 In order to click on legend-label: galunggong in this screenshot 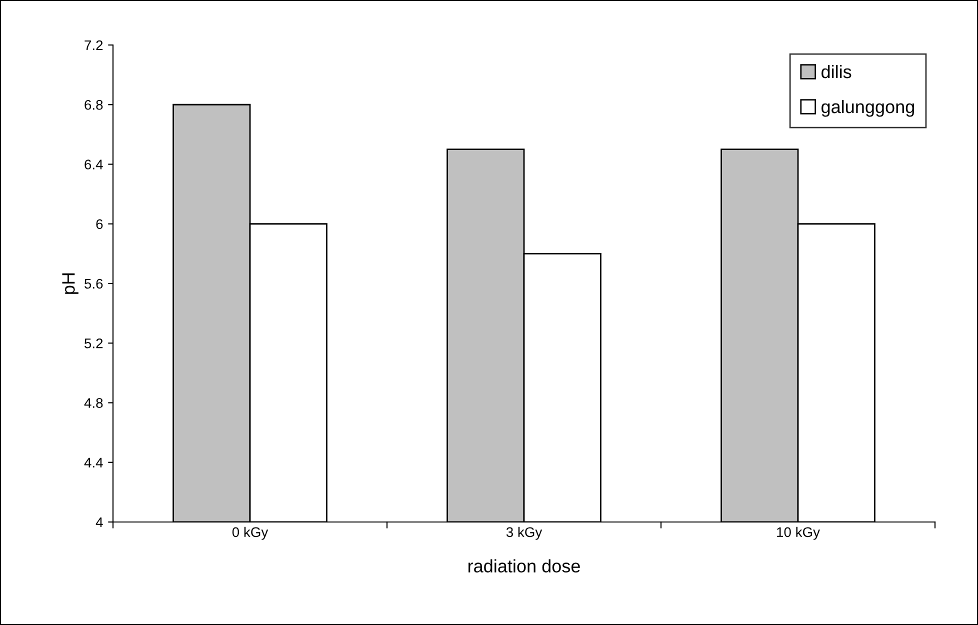, I will do `click(868, 108)`.